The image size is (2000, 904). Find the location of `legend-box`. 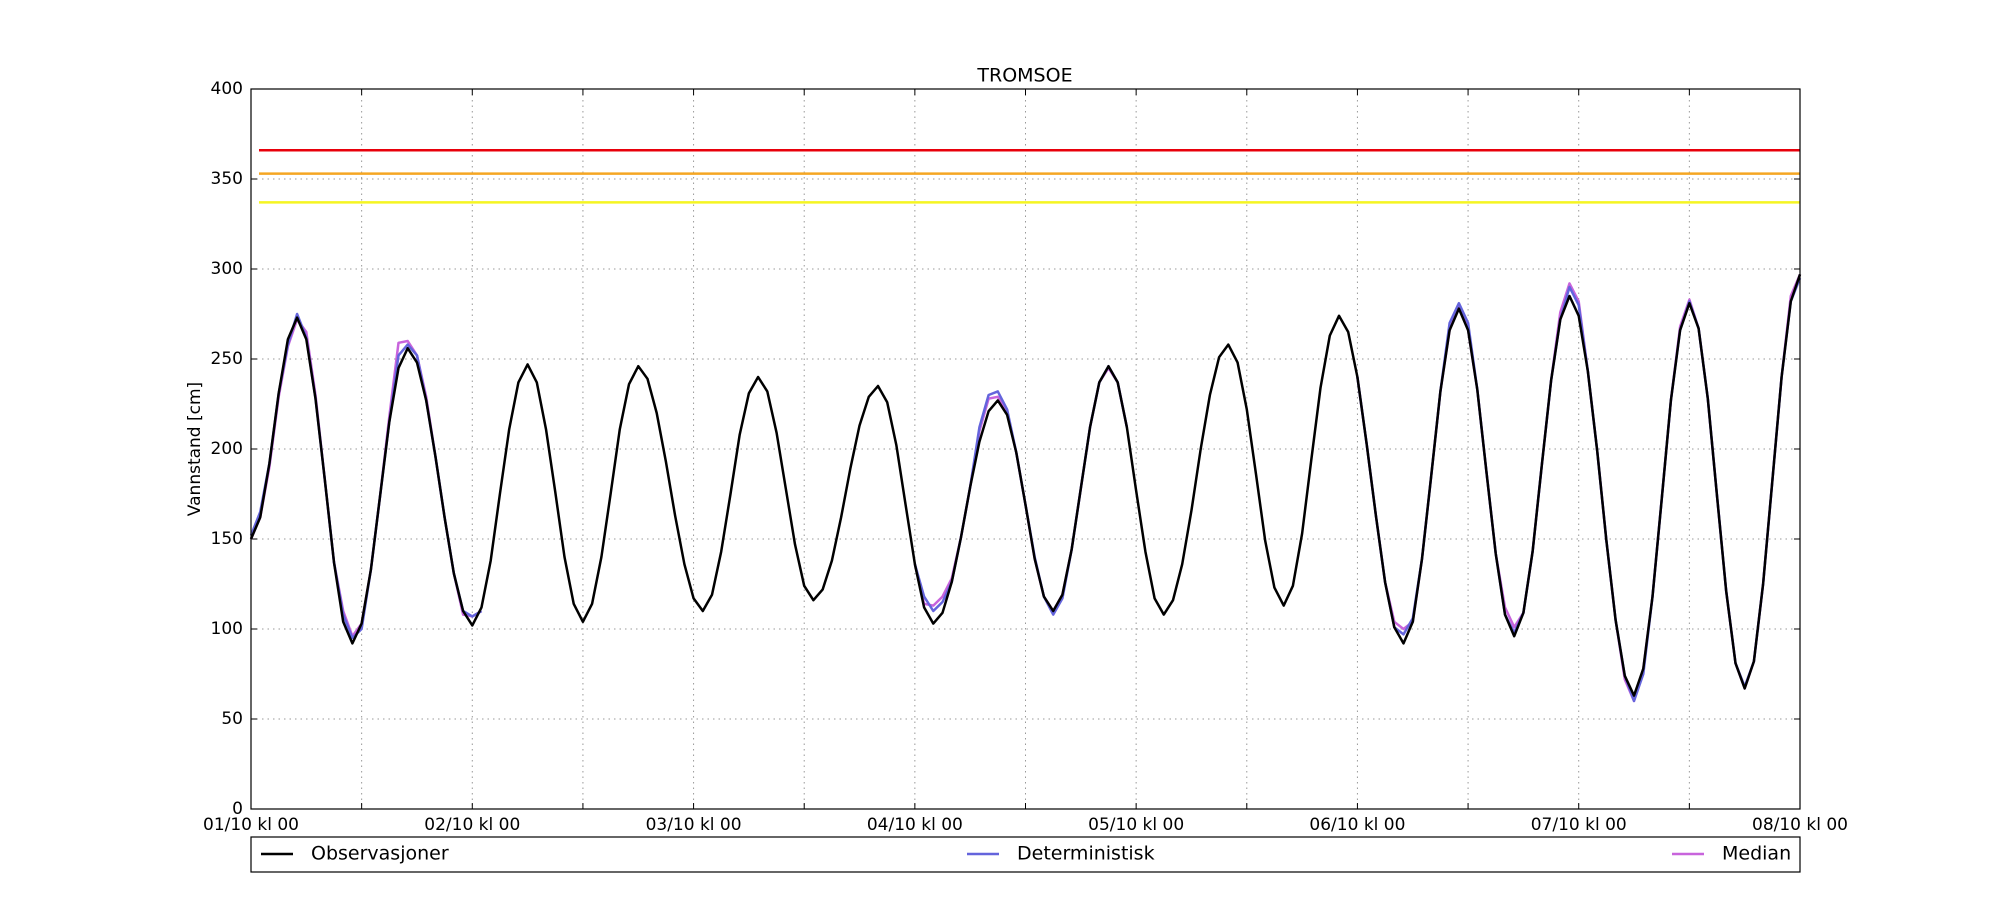

legend-box is located at coordinates (1025, 854).